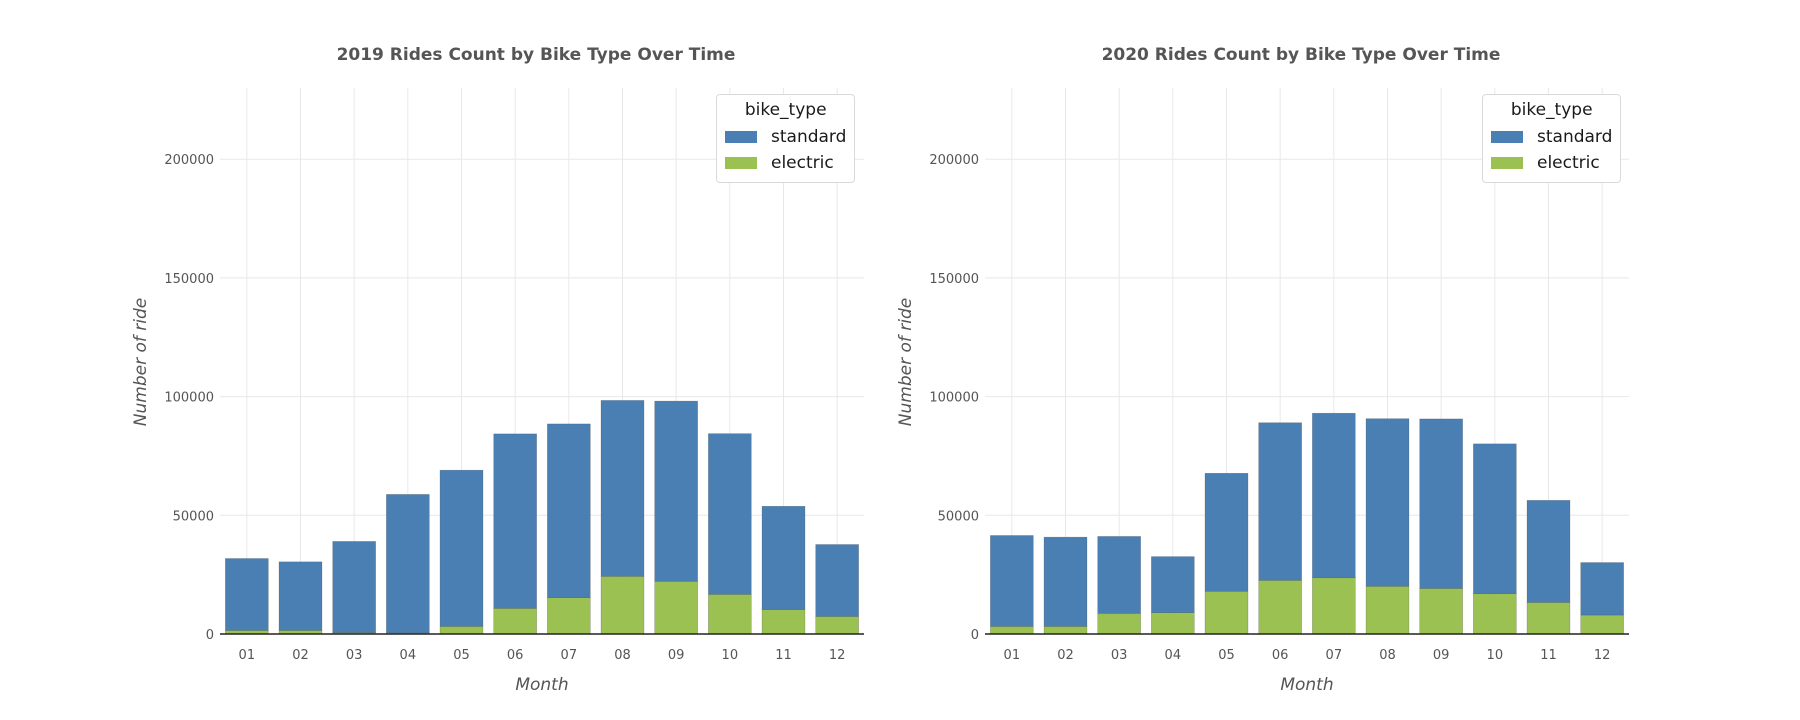  What do you see at coordinates (1301, 55) in the screenshot?
I see `chart-title: 2020 Rides Count by Bike Type Over Time` at bounding box center [1301, 55].